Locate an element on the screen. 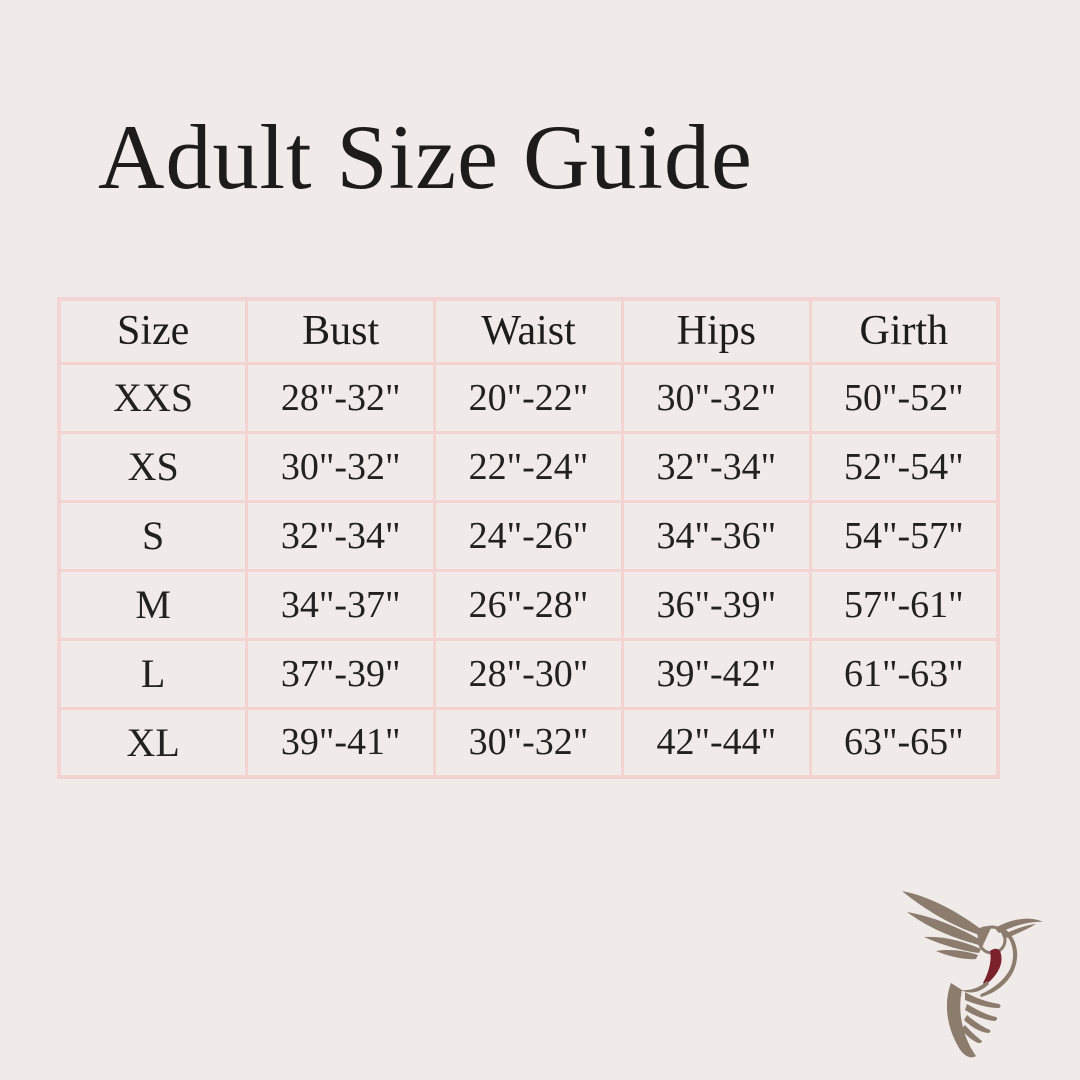 The height and width of the screenshot is (1080, 1080). size-label: S is located at coordinates (153, 535).